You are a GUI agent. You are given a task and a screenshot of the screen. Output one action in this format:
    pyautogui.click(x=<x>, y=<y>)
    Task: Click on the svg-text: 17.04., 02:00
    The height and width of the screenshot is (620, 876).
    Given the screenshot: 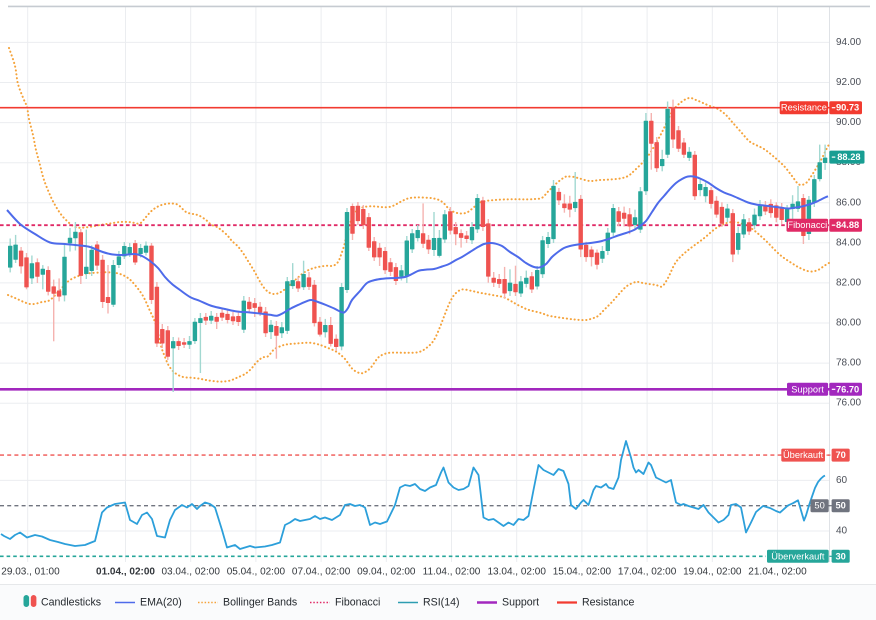 What is the action you would take?
    pyautogui.click(x=647, y=571)
    